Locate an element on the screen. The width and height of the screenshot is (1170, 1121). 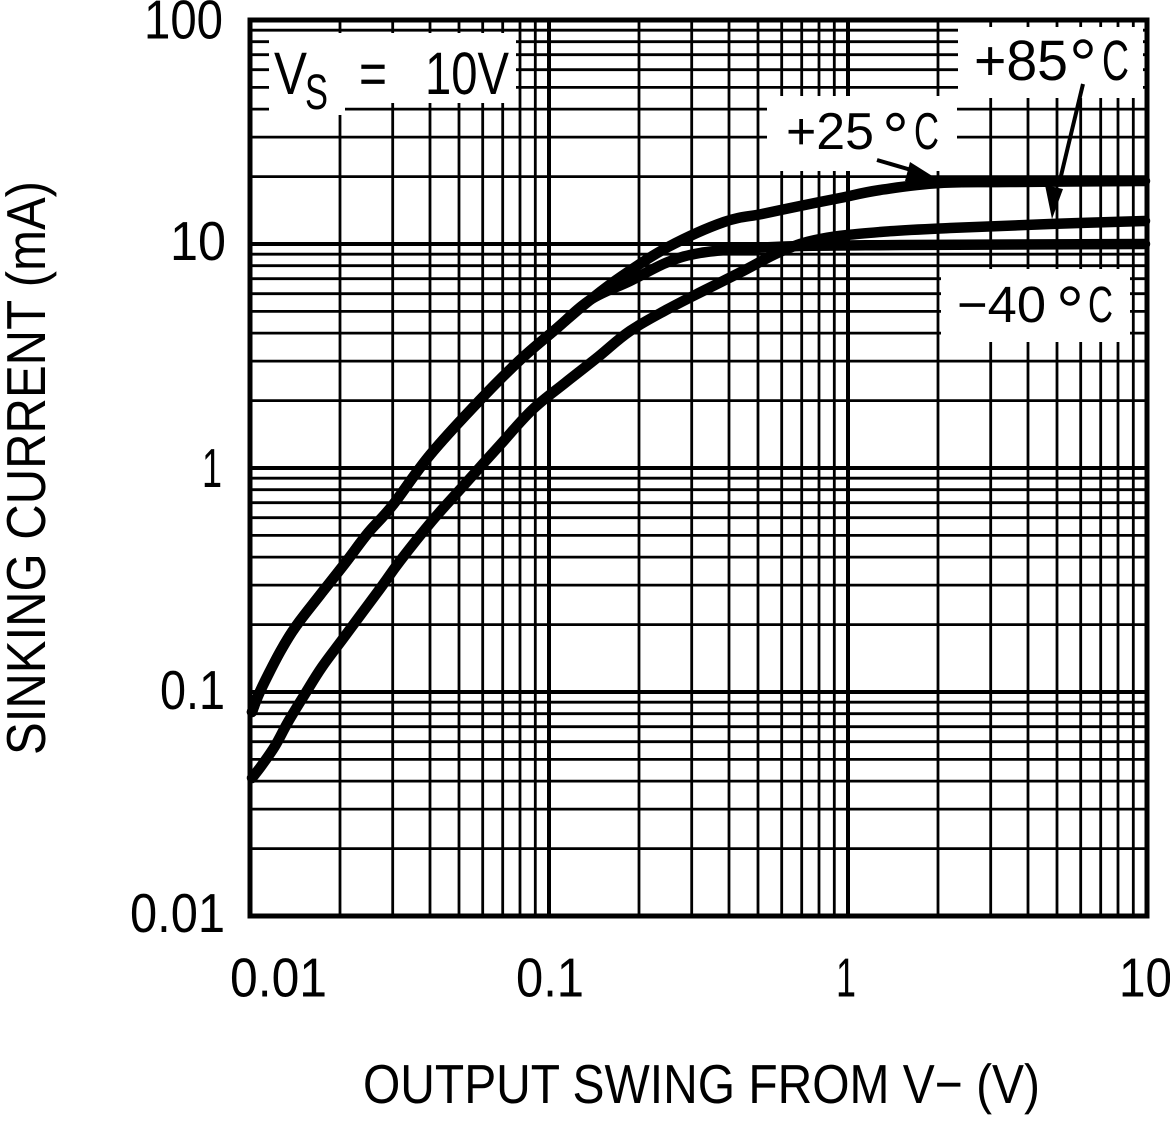
svg-text: 10V is located at coordinates (467, 73).